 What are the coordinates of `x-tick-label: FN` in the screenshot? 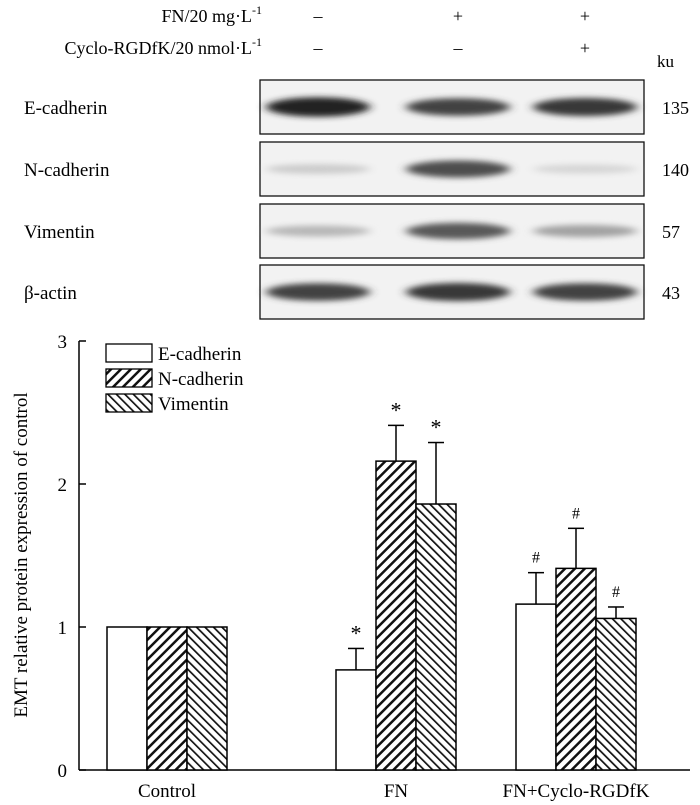 It's located at (396, 791).